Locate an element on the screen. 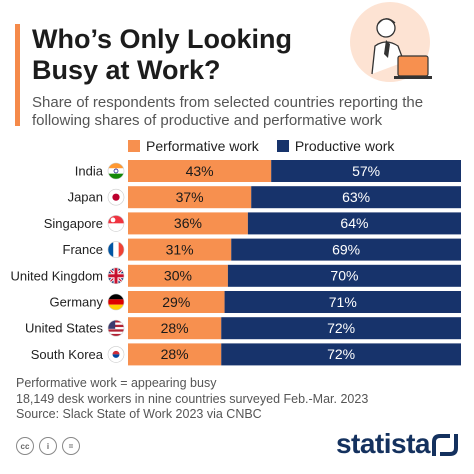 The image size is (474, 474). legend-item-productive: Productive work is located at coordinates (335, 146).